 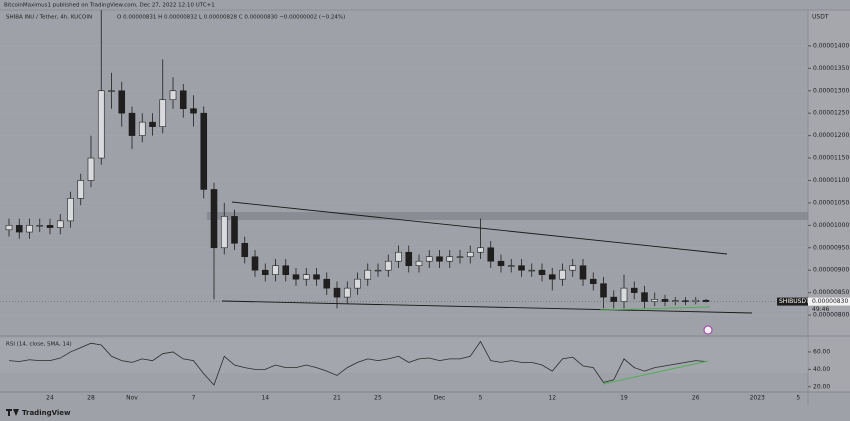 What do you see at coordinates (831, 113) in the screenshot?
I see `y-tick-label: 0.00001250` at bounding box center [831, 113].